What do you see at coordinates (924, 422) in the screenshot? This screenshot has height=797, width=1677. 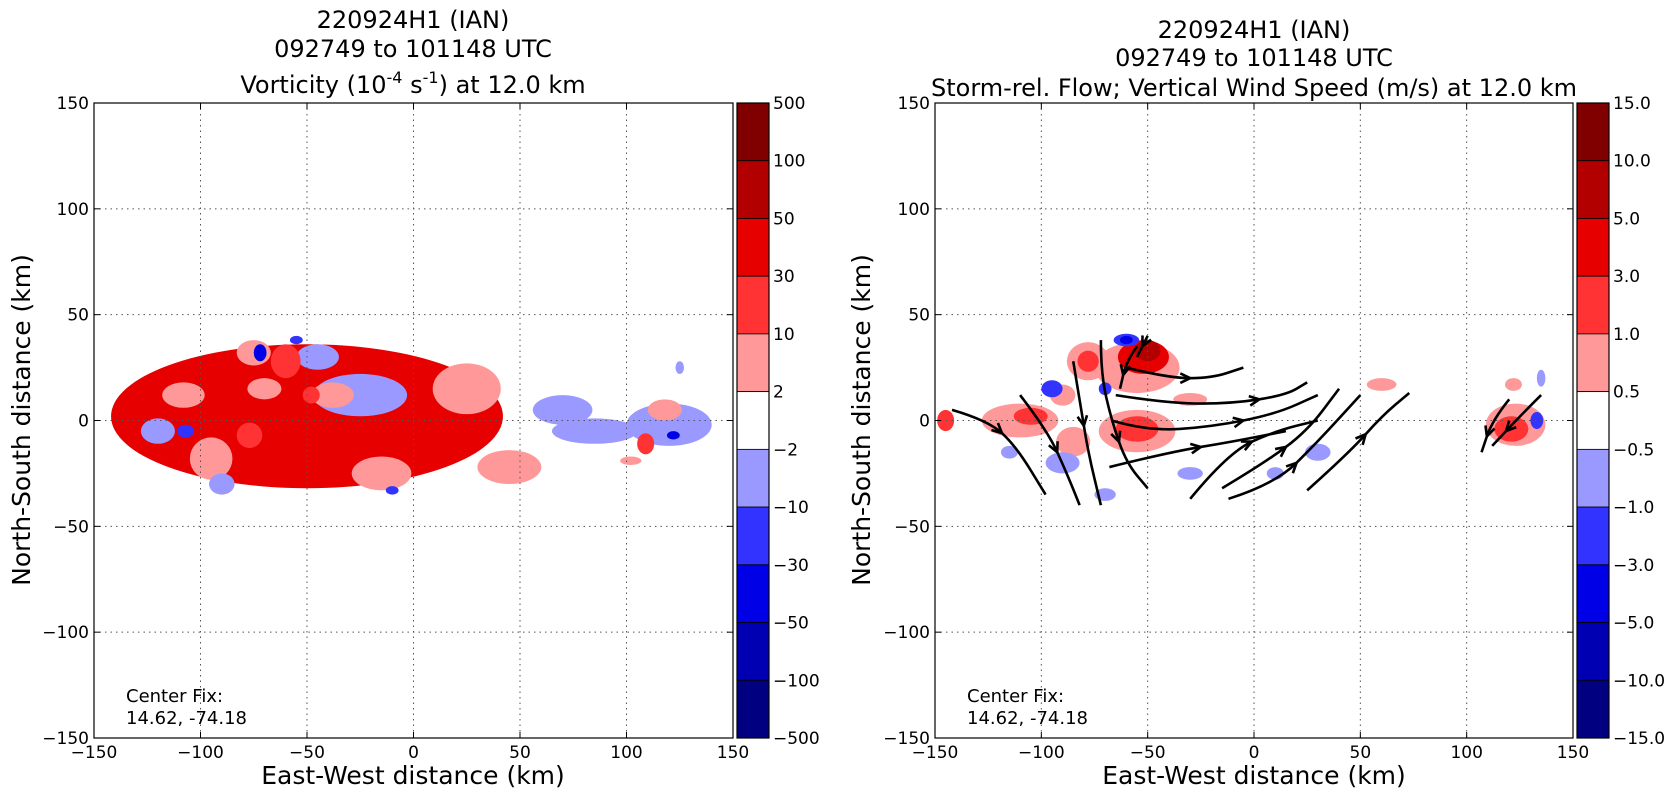 I see `y-tick-label: 0` at bounding box center [924, 422].